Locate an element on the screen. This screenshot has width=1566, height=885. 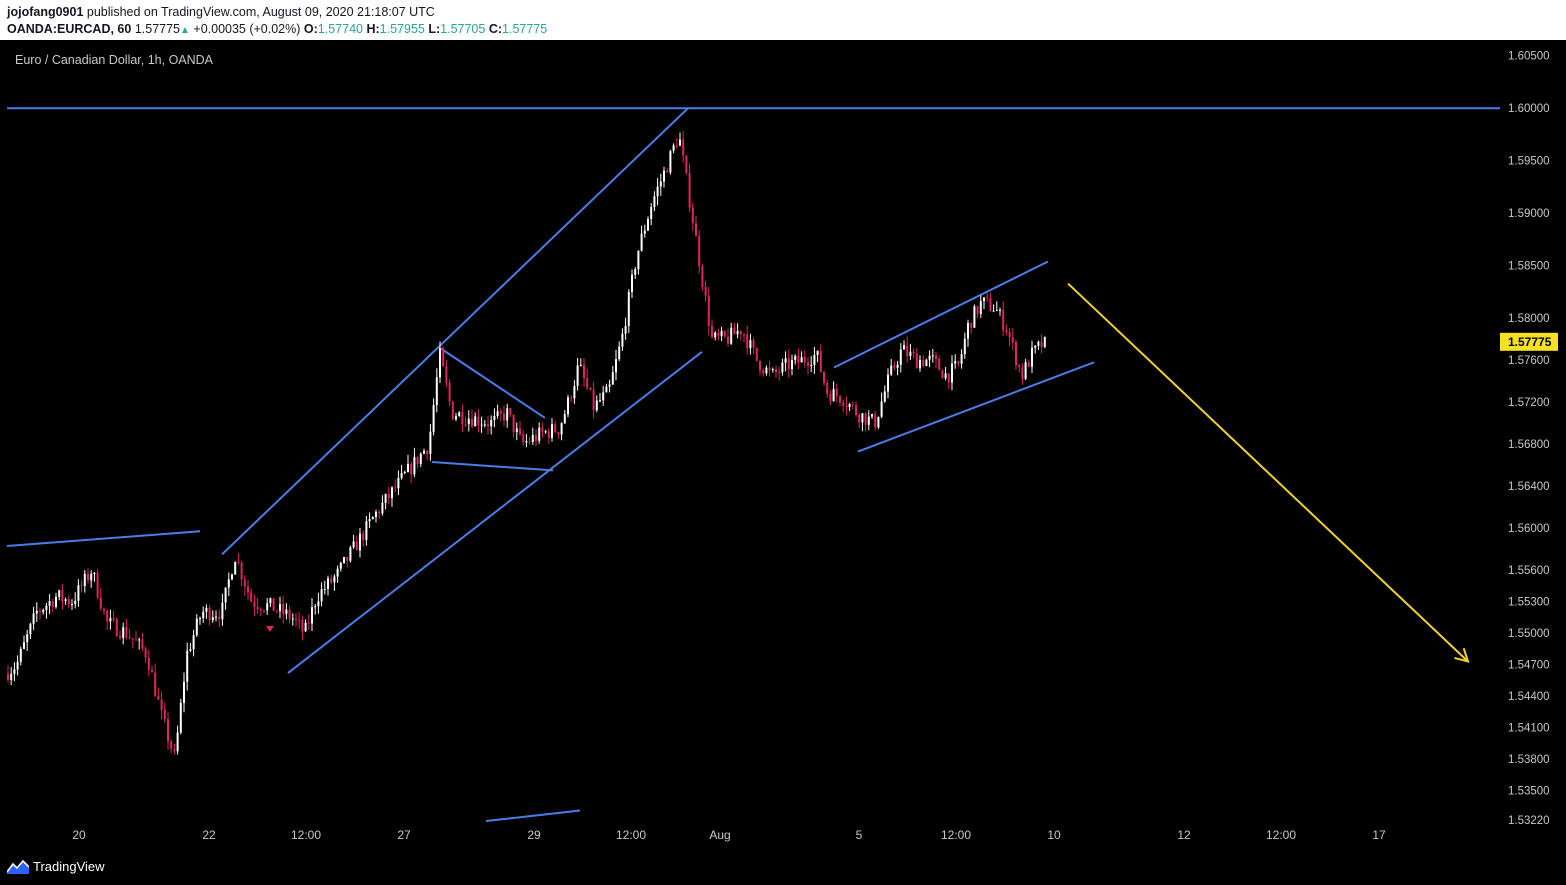
price-tick-label: 1.60000 is located at coordinates (1529, 109).